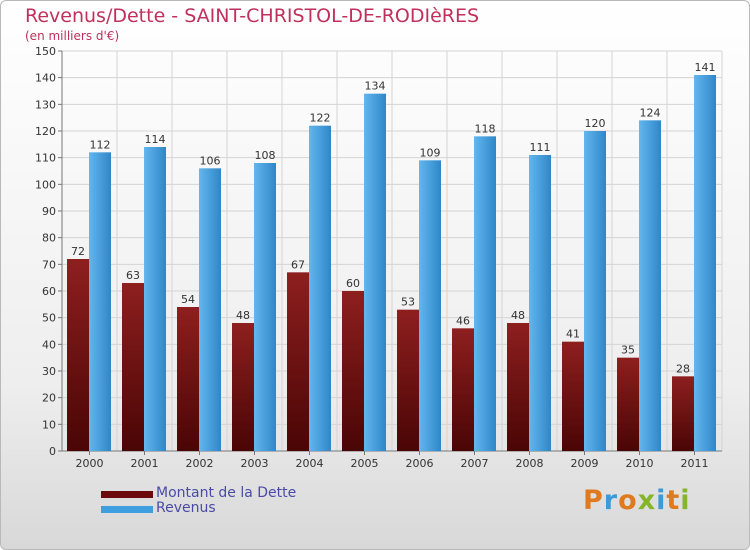  Describe the element at coordinates (298, 264) in the screenshot. I see `bar-value-label: 67` at that location.